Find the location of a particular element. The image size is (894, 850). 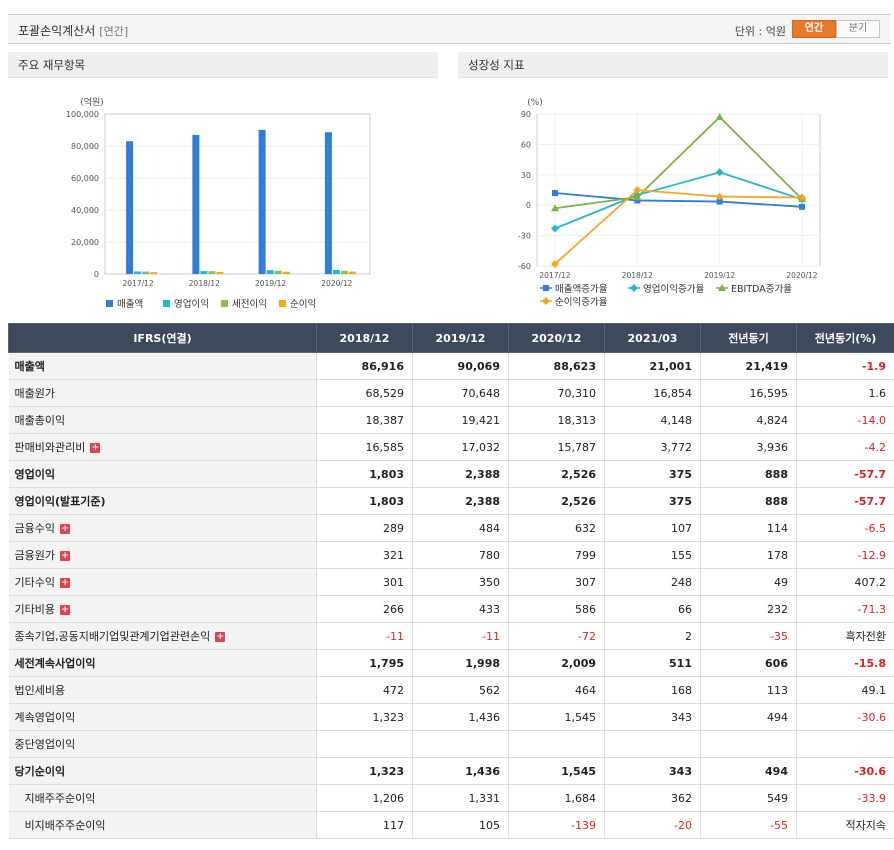

value-cell: 2,388 is located at coordinates (460, 474).